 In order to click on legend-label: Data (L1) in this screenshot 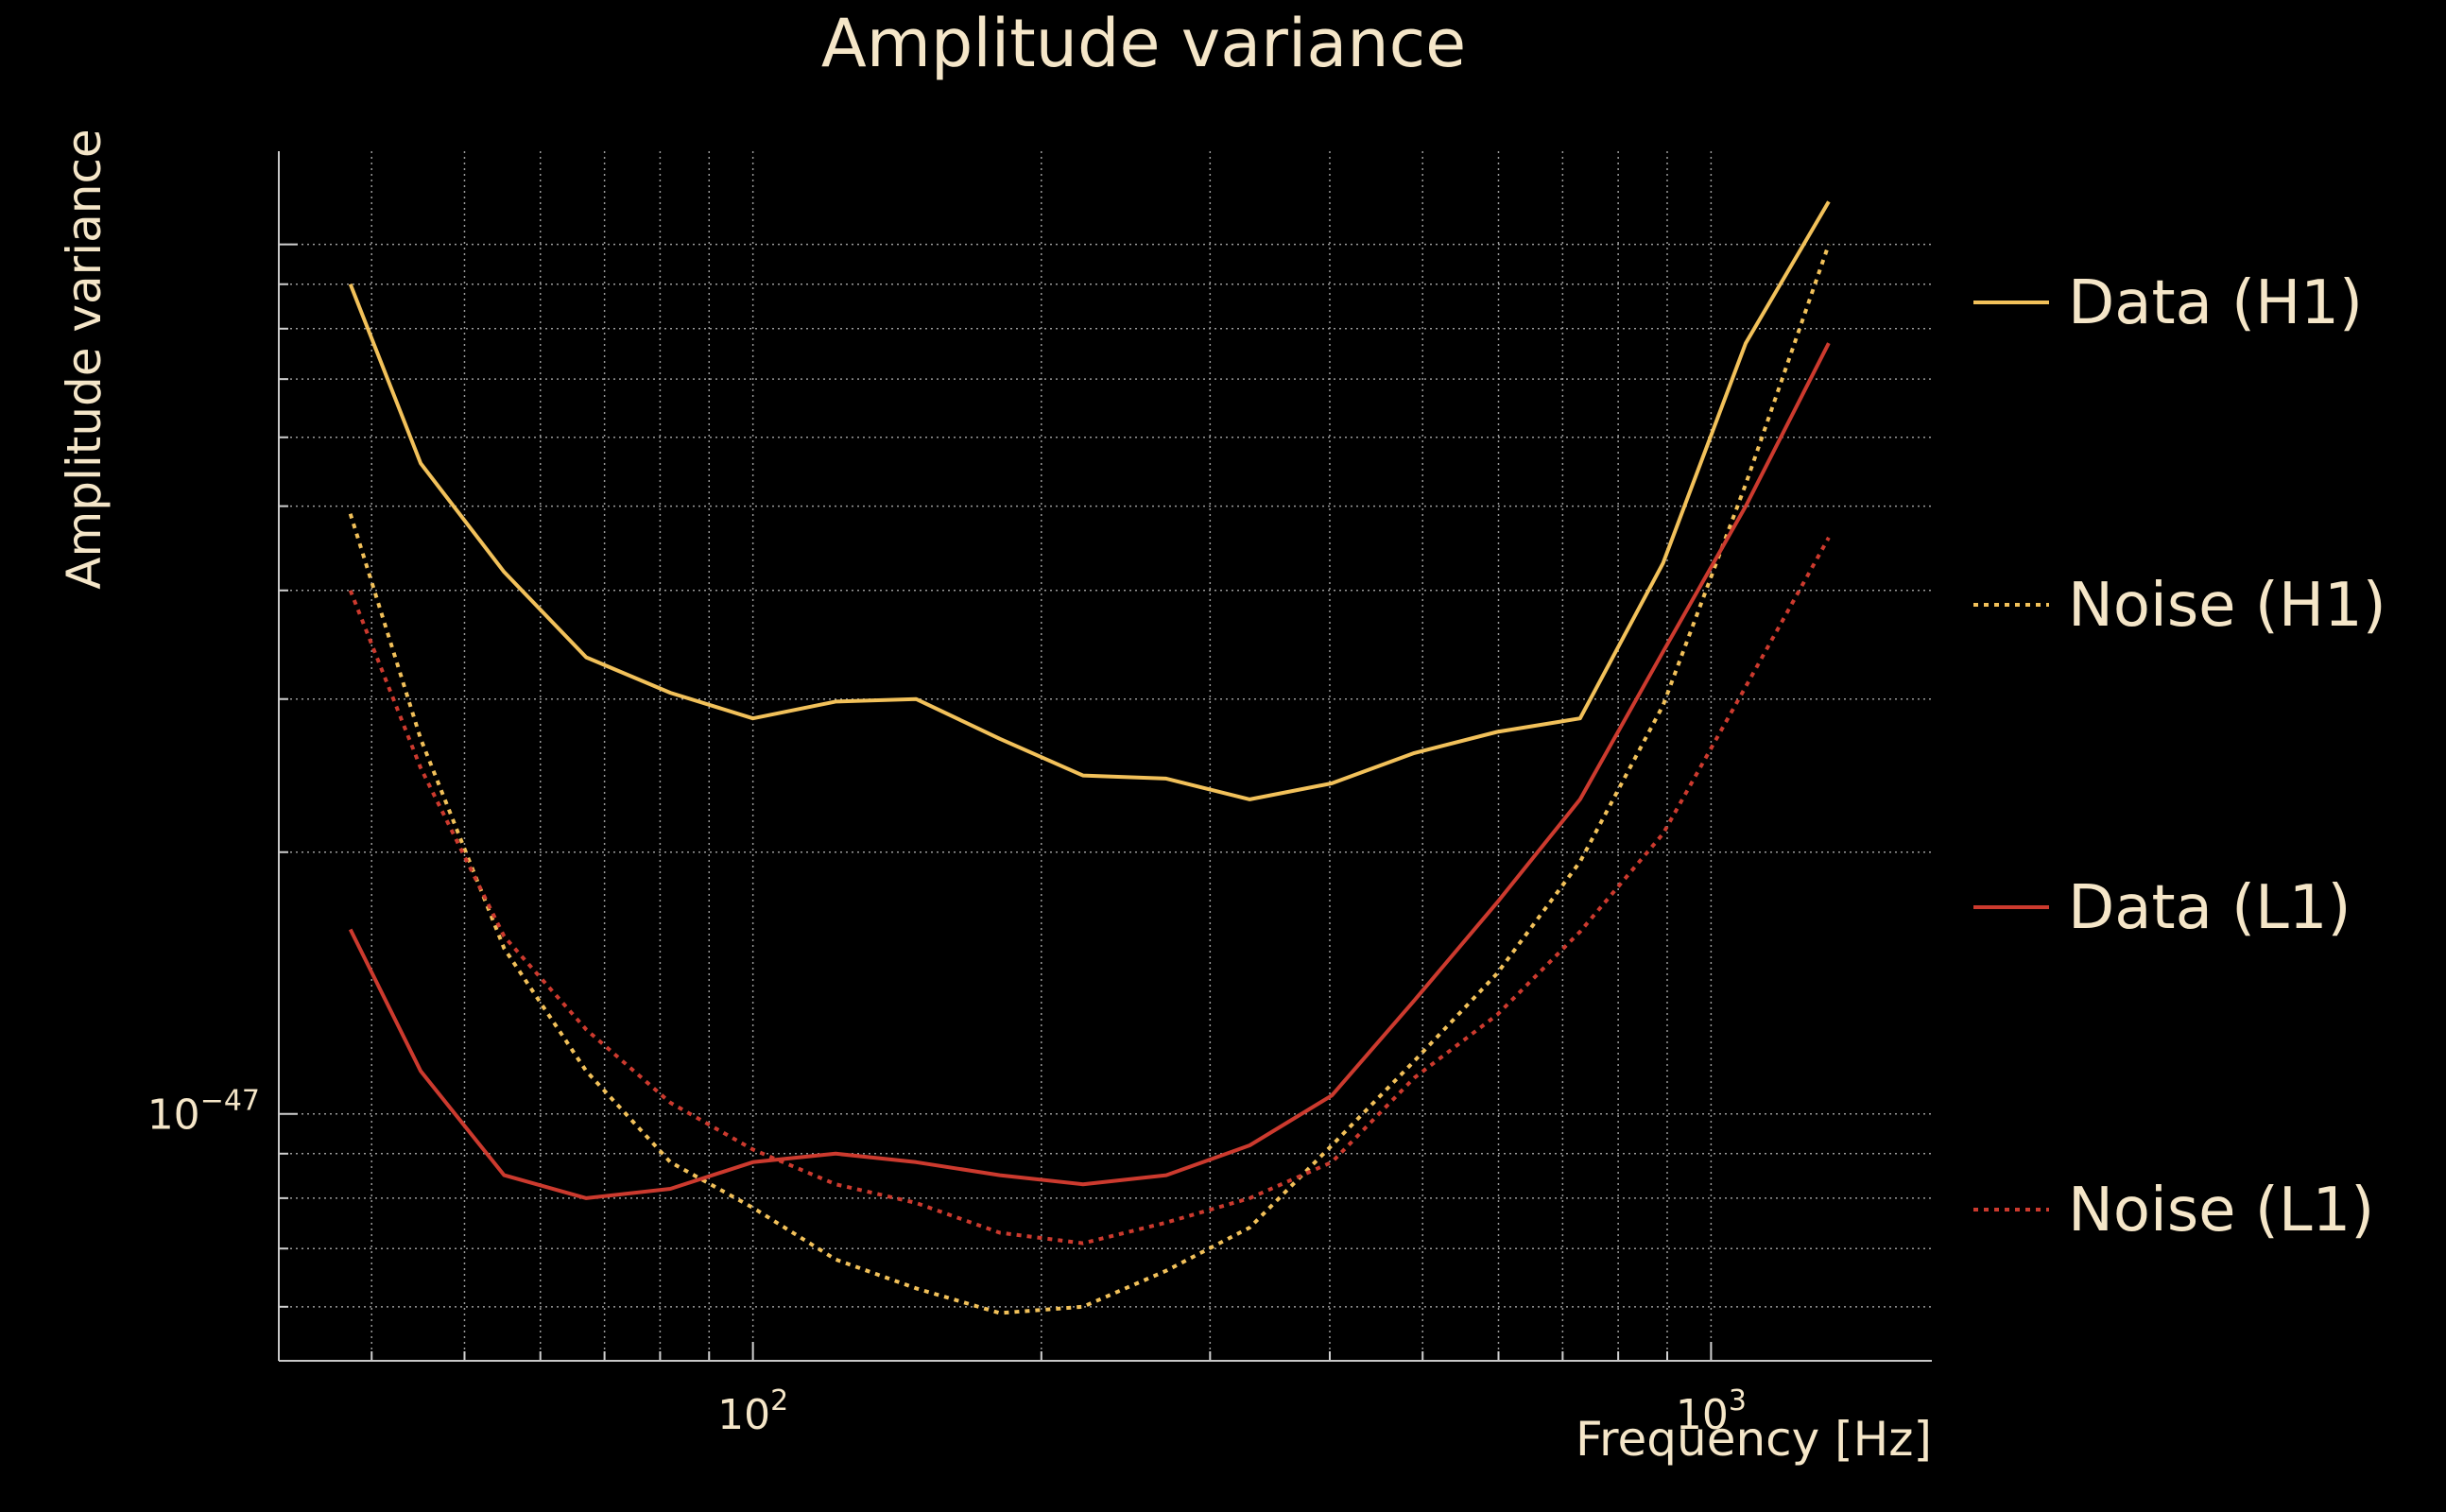, I will do `click(2209, 908)`.